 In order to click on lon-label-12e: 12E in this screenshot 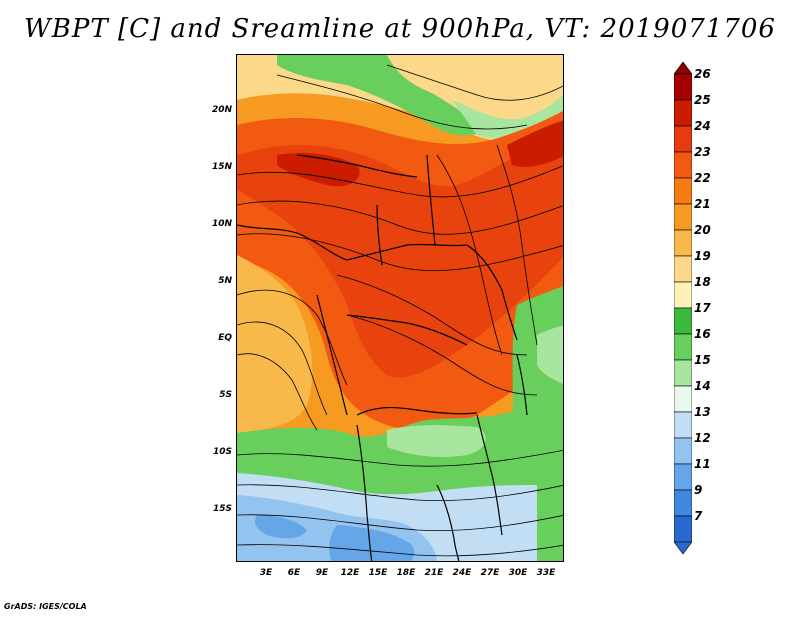, I will do `click(350, 573)`.